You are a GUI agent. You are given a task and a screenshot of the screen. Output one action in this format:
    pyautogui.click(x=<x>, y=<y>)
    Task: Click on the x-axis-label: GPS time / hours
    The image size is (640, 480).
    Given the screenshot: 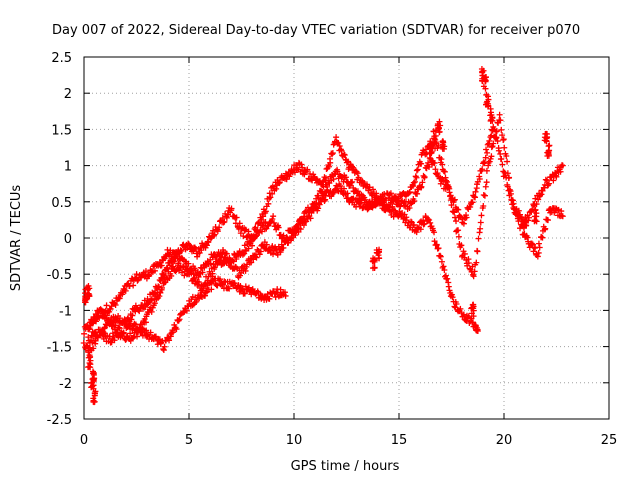 What is the action you would take?
    pyautogui.click(x=345, y=466)
    